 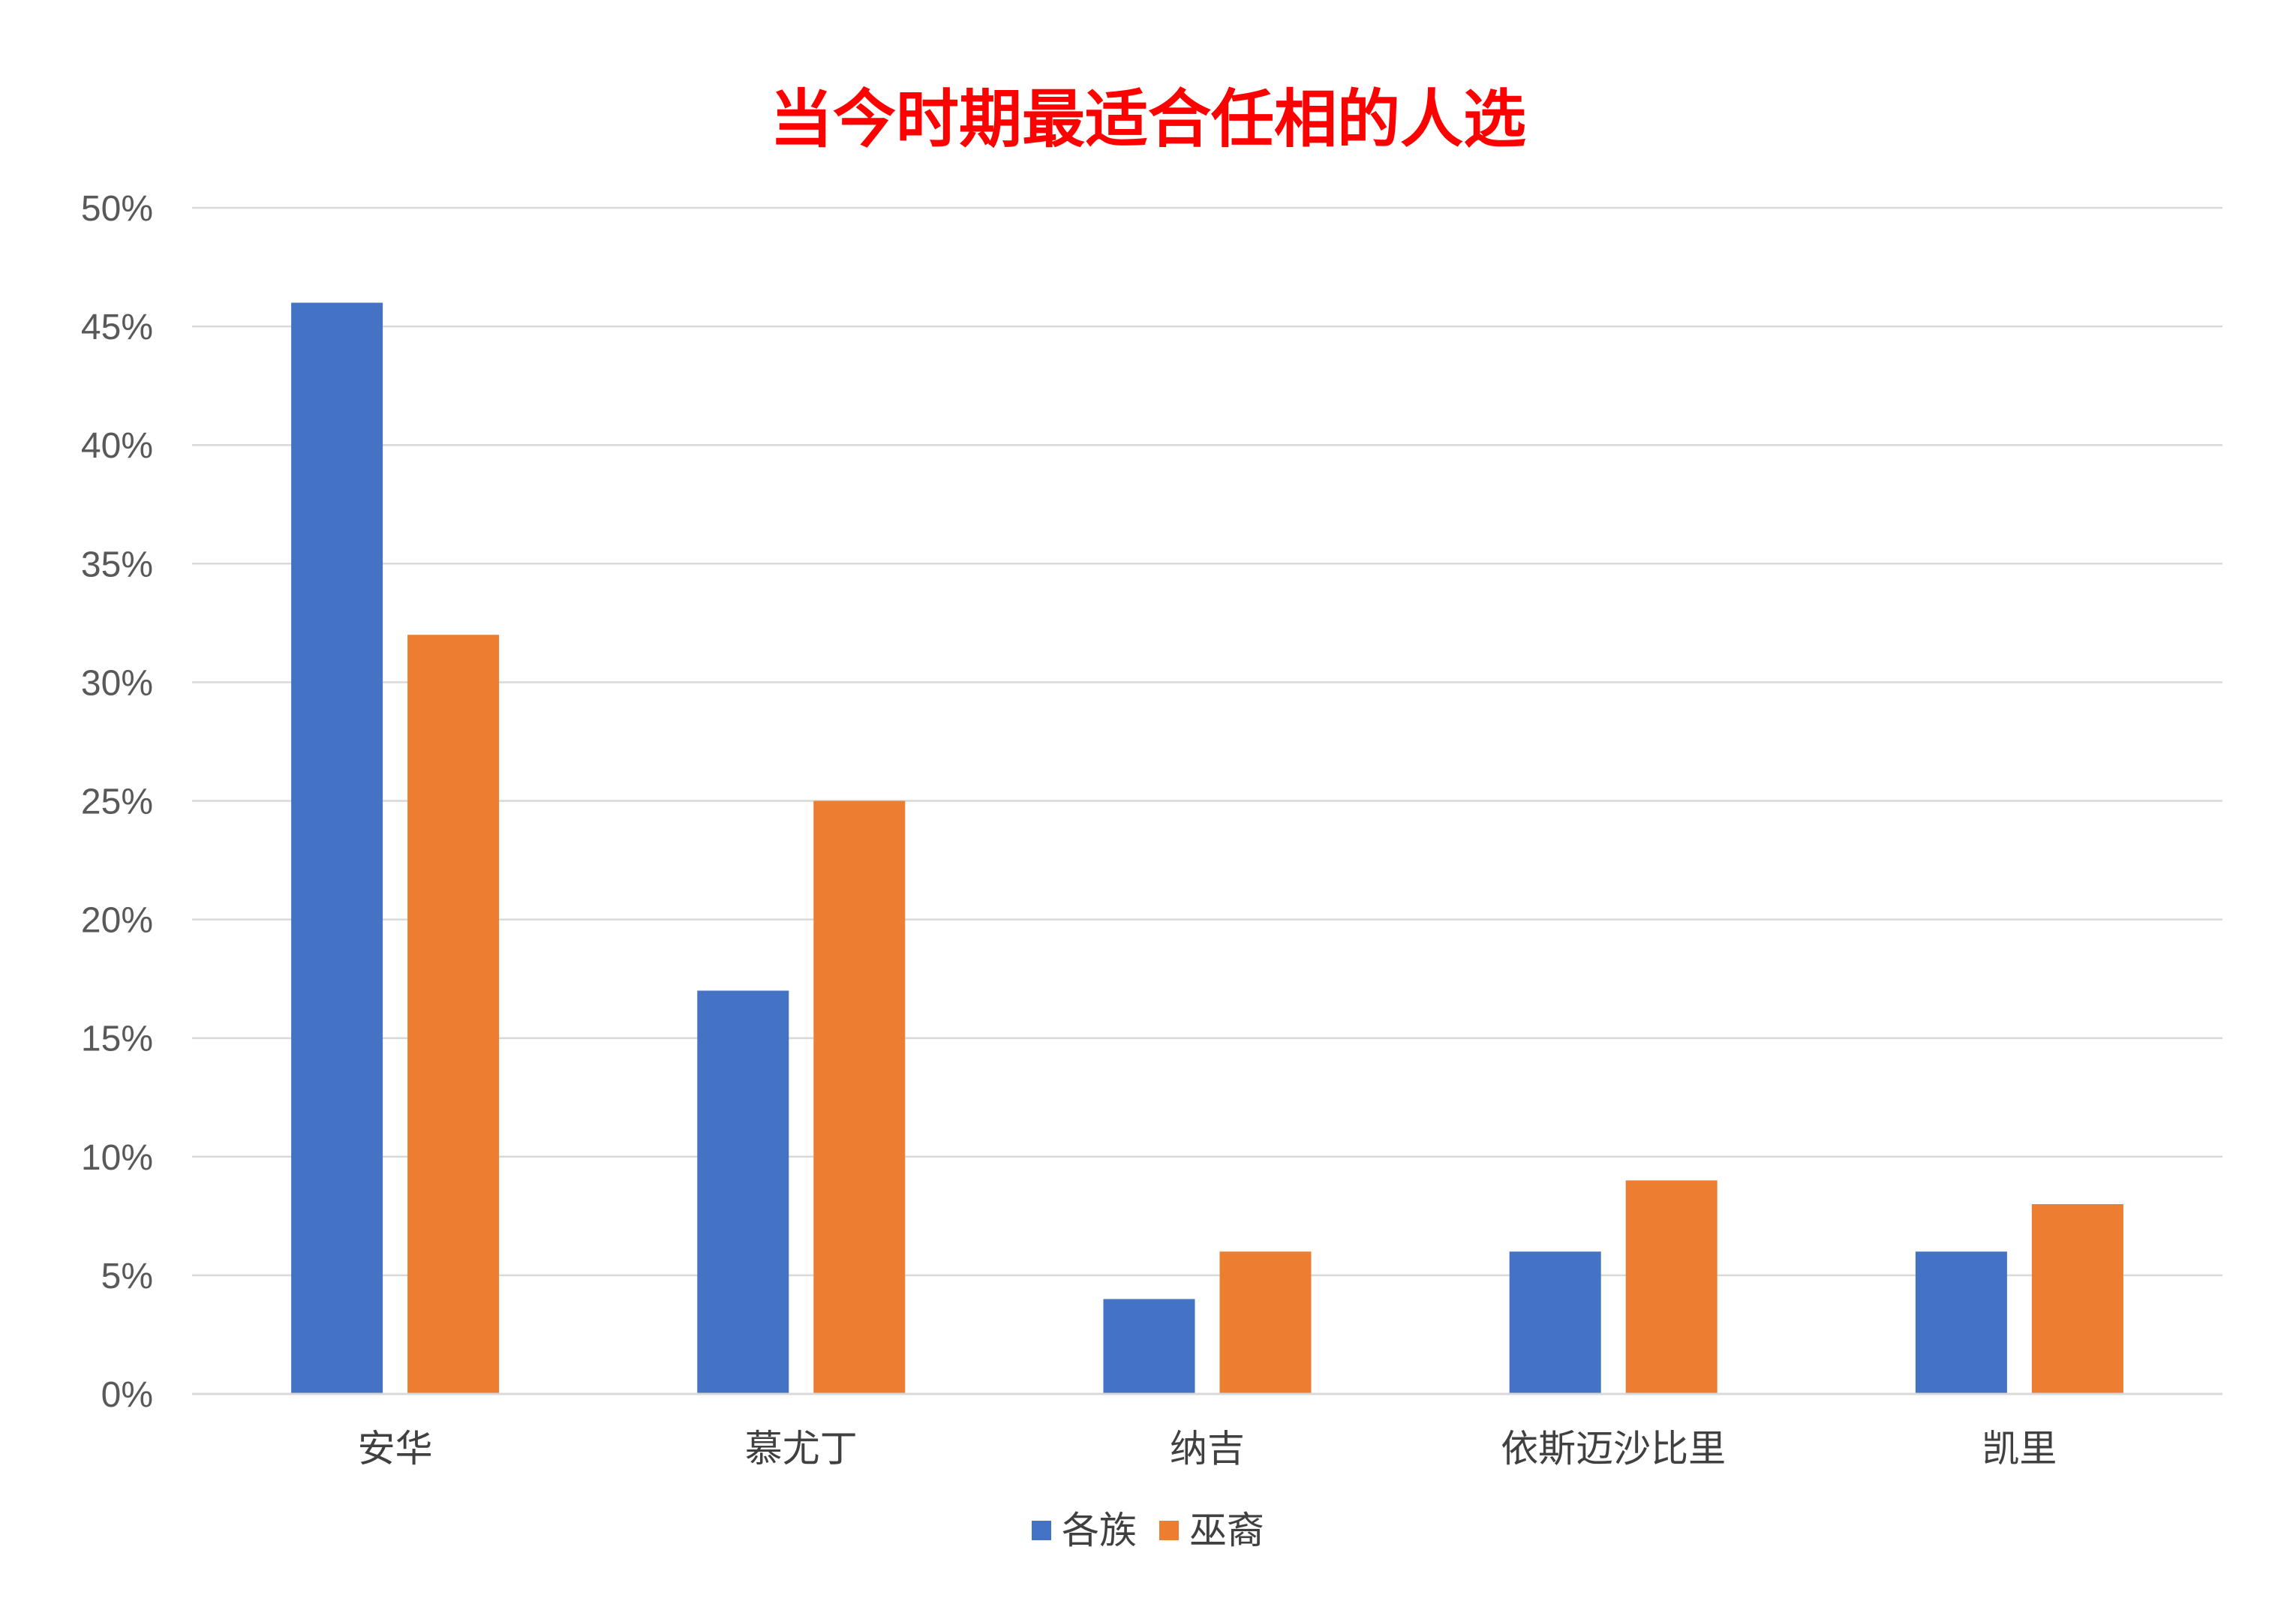 What do you see at coordinates (117, 446) in the screenshot?
I see `y-tick-label: 40%` at bounding box center [117, 446].